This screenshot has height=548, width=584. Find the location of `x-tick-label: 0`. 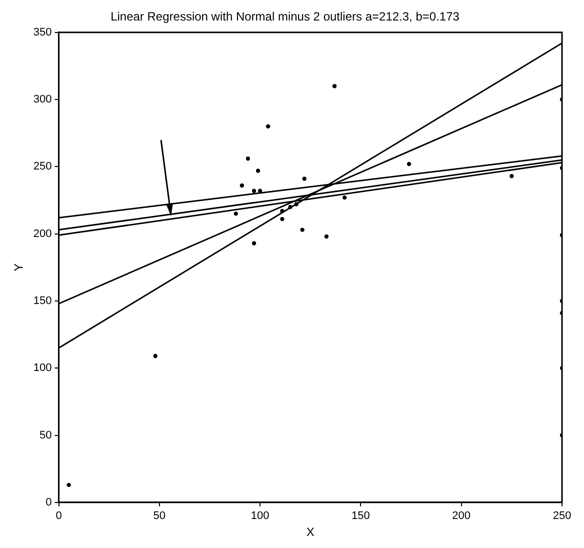

x-tick-label: 0 is located at coordinates (59, 516).